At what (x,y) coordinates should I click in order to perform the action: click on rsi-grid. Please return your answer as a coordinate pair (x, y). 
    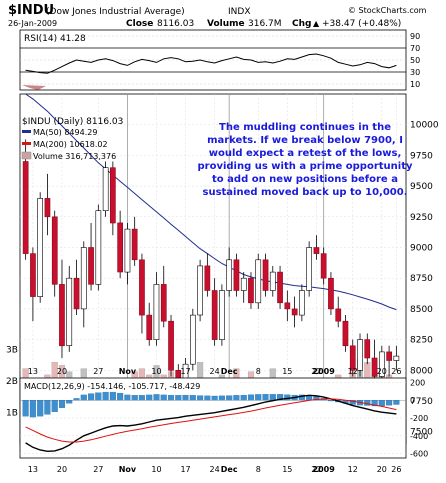
    Looking at the image, I should click on (213, 62).